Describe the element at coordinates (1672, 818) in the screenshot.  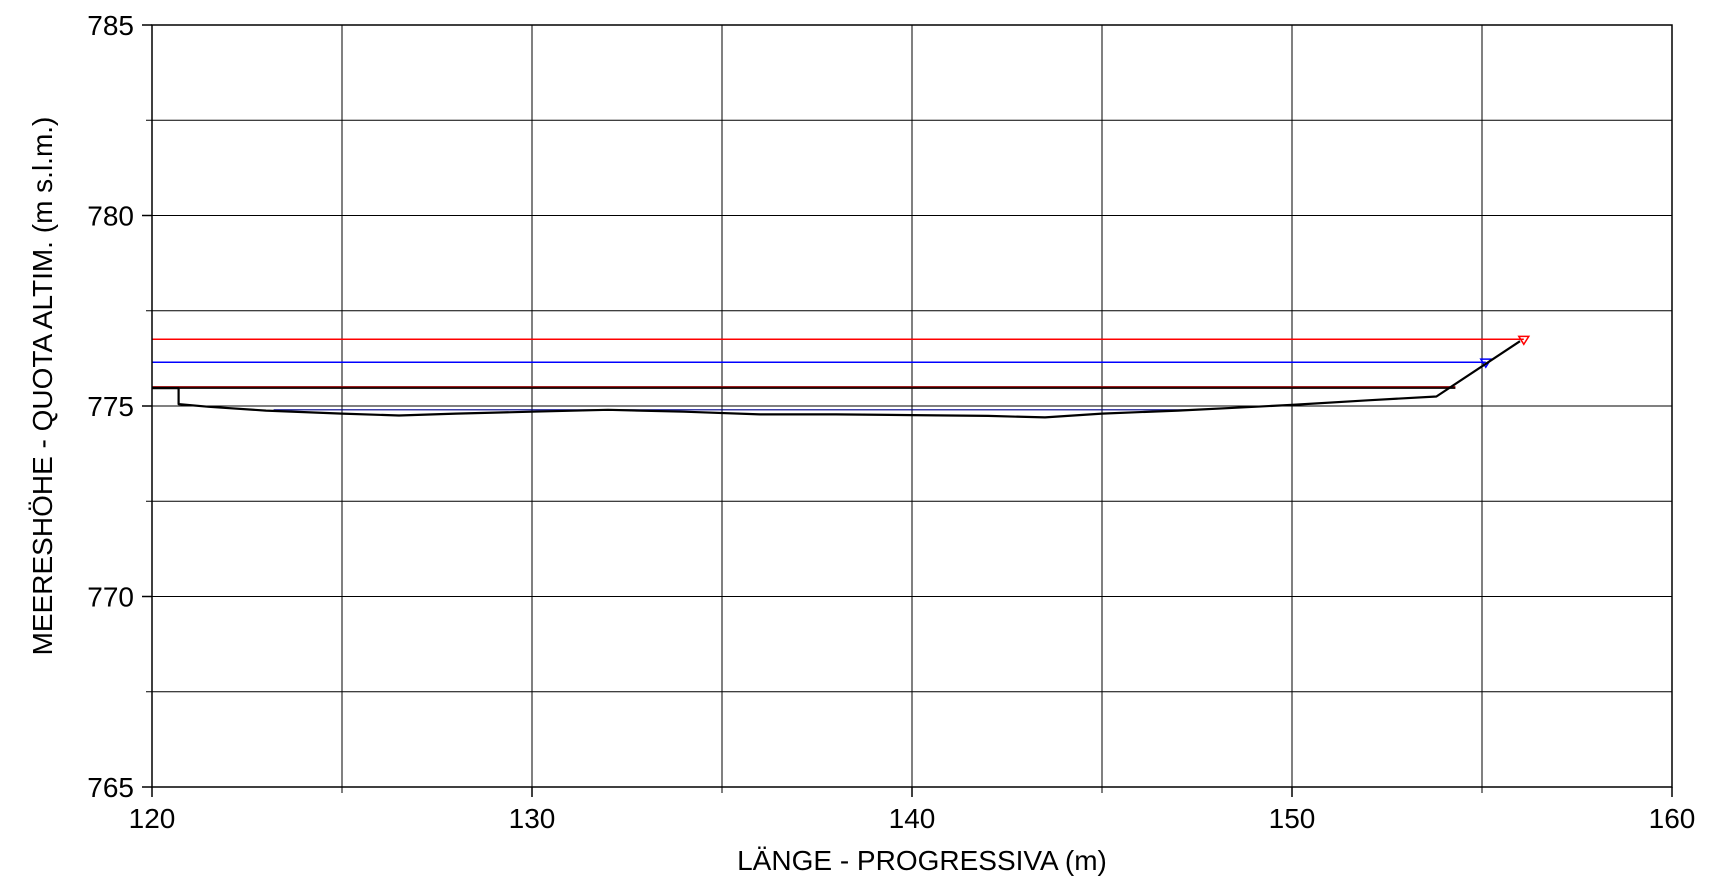
I see `x-tick-label: 160` at that location.